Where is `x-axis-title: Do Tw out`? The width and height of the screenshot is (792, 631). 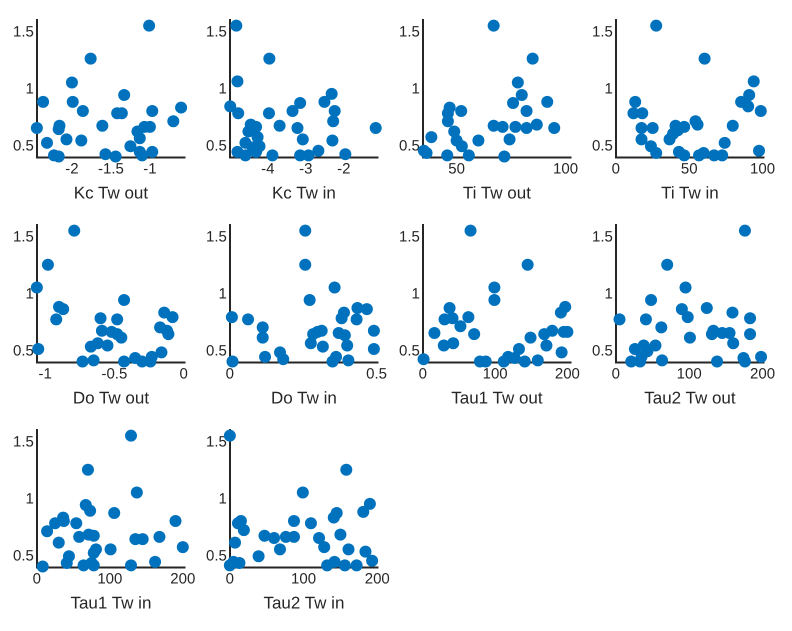 x-axis-title: Do Tw out is located at coordinates (111, 398).